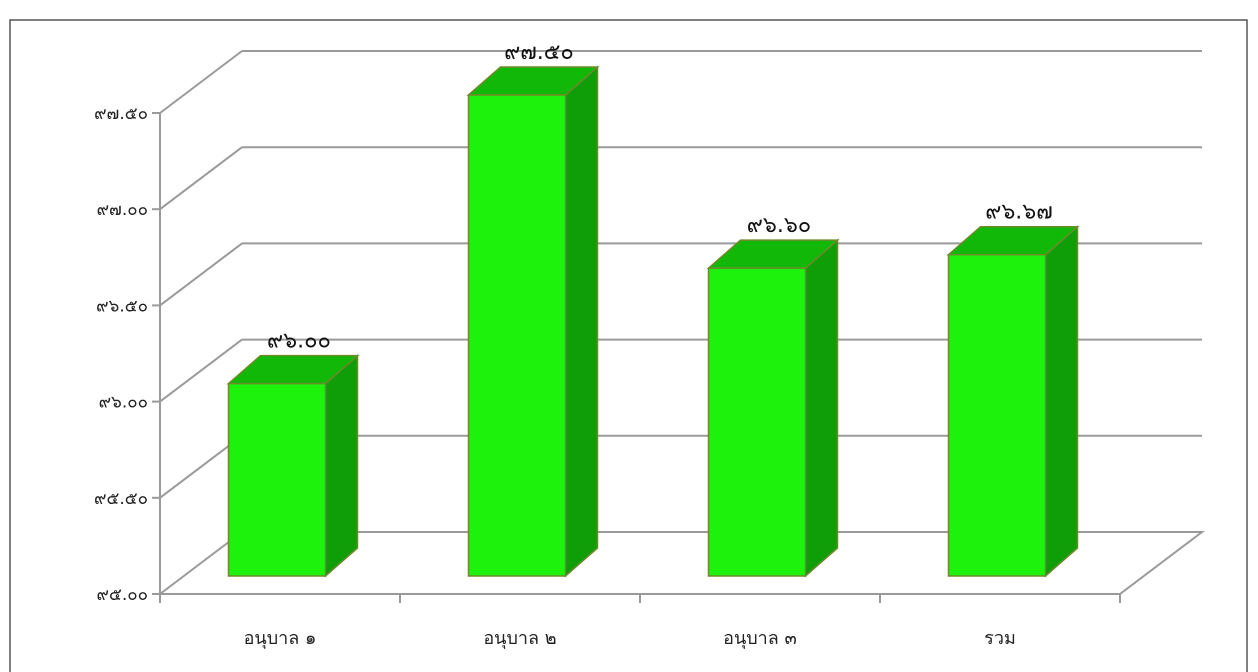  Describe the element at coordinates (122, 210) in the screenshot. I see `y-tick-label: ๙๗.๐๐` at that location.